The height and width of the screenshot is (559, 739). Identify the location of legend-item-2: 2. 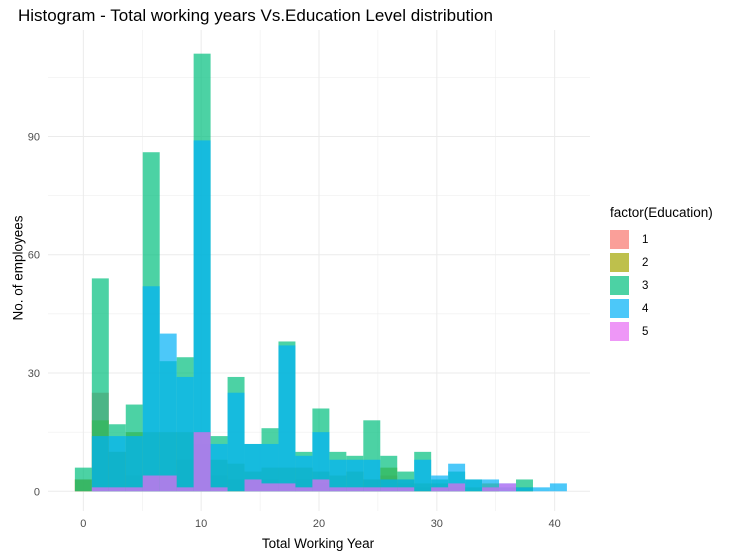
(661, 262).